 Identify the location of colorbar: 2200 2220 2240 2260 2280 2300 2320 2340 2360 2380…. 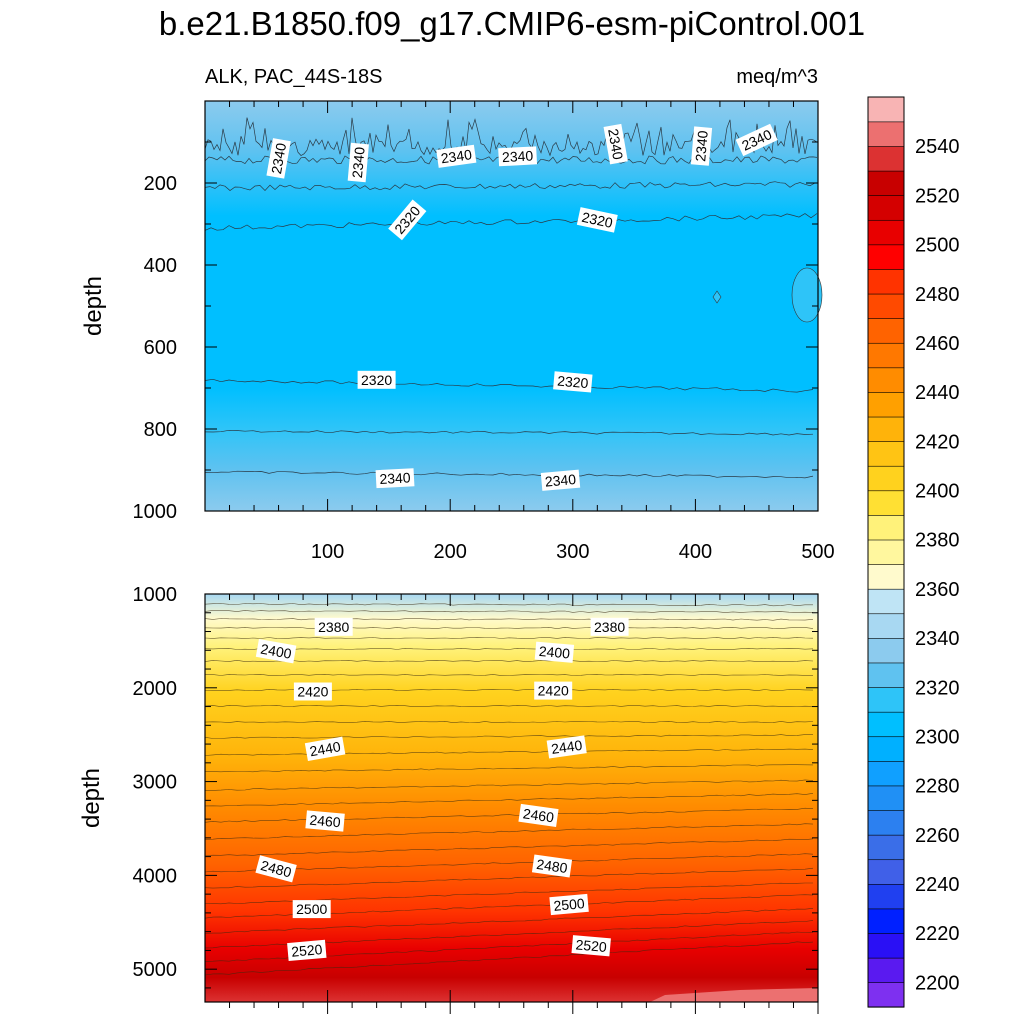
(913, 552).